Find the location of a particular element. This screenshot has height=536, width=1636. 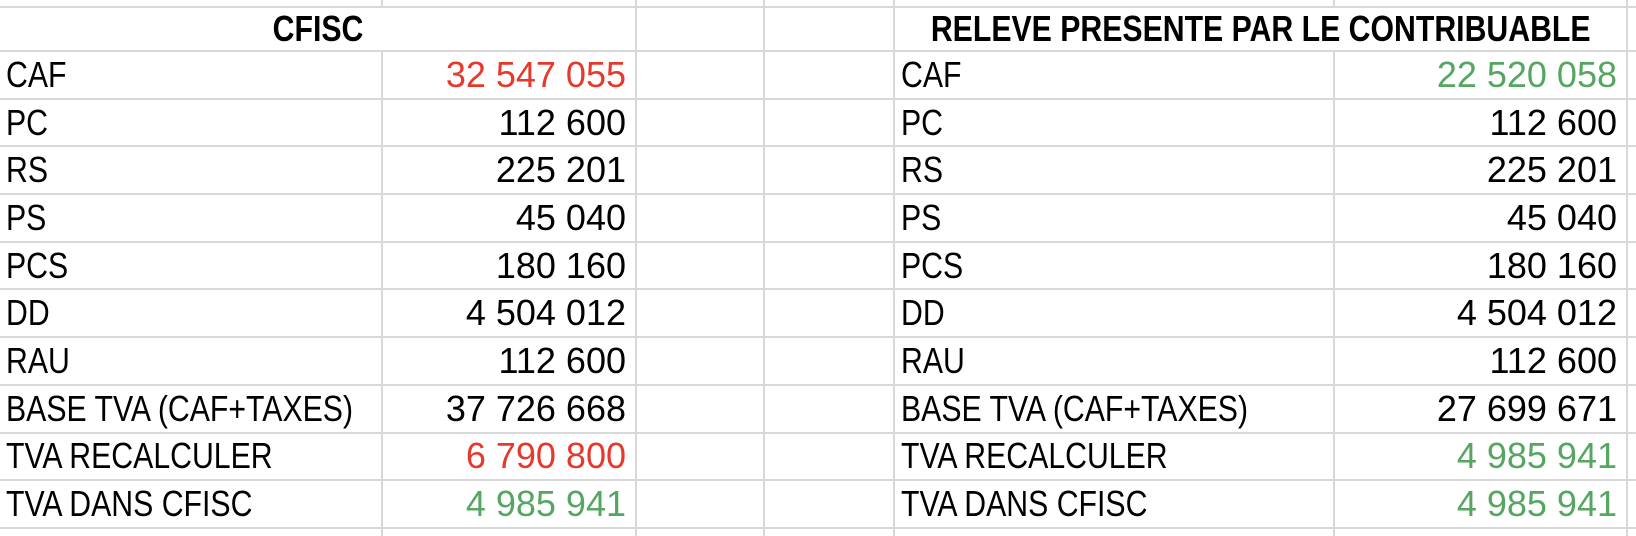

right-label-cell: PC is located at coordinates (1115, 123).